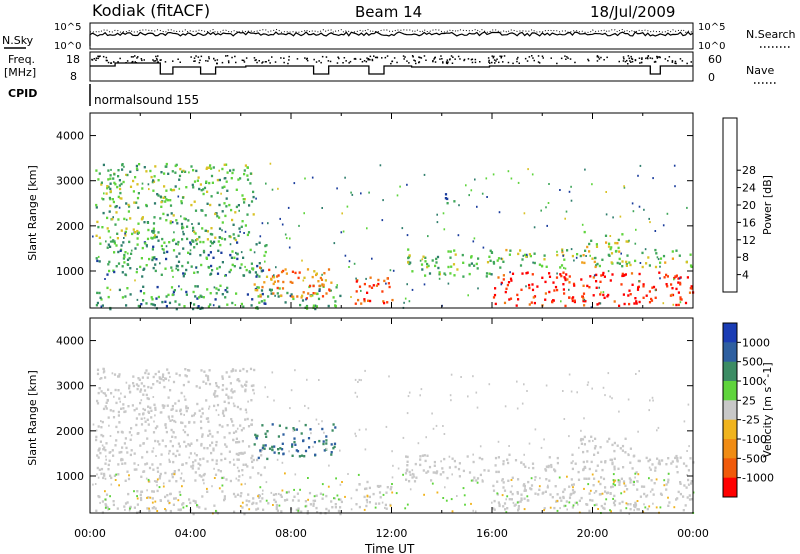 This screenshot has width=800, height=554. What do you see at coordinates (752, 362) in the screenshot?
I see `colorbar-tick-label: 500` at bounding box center [752, 362].